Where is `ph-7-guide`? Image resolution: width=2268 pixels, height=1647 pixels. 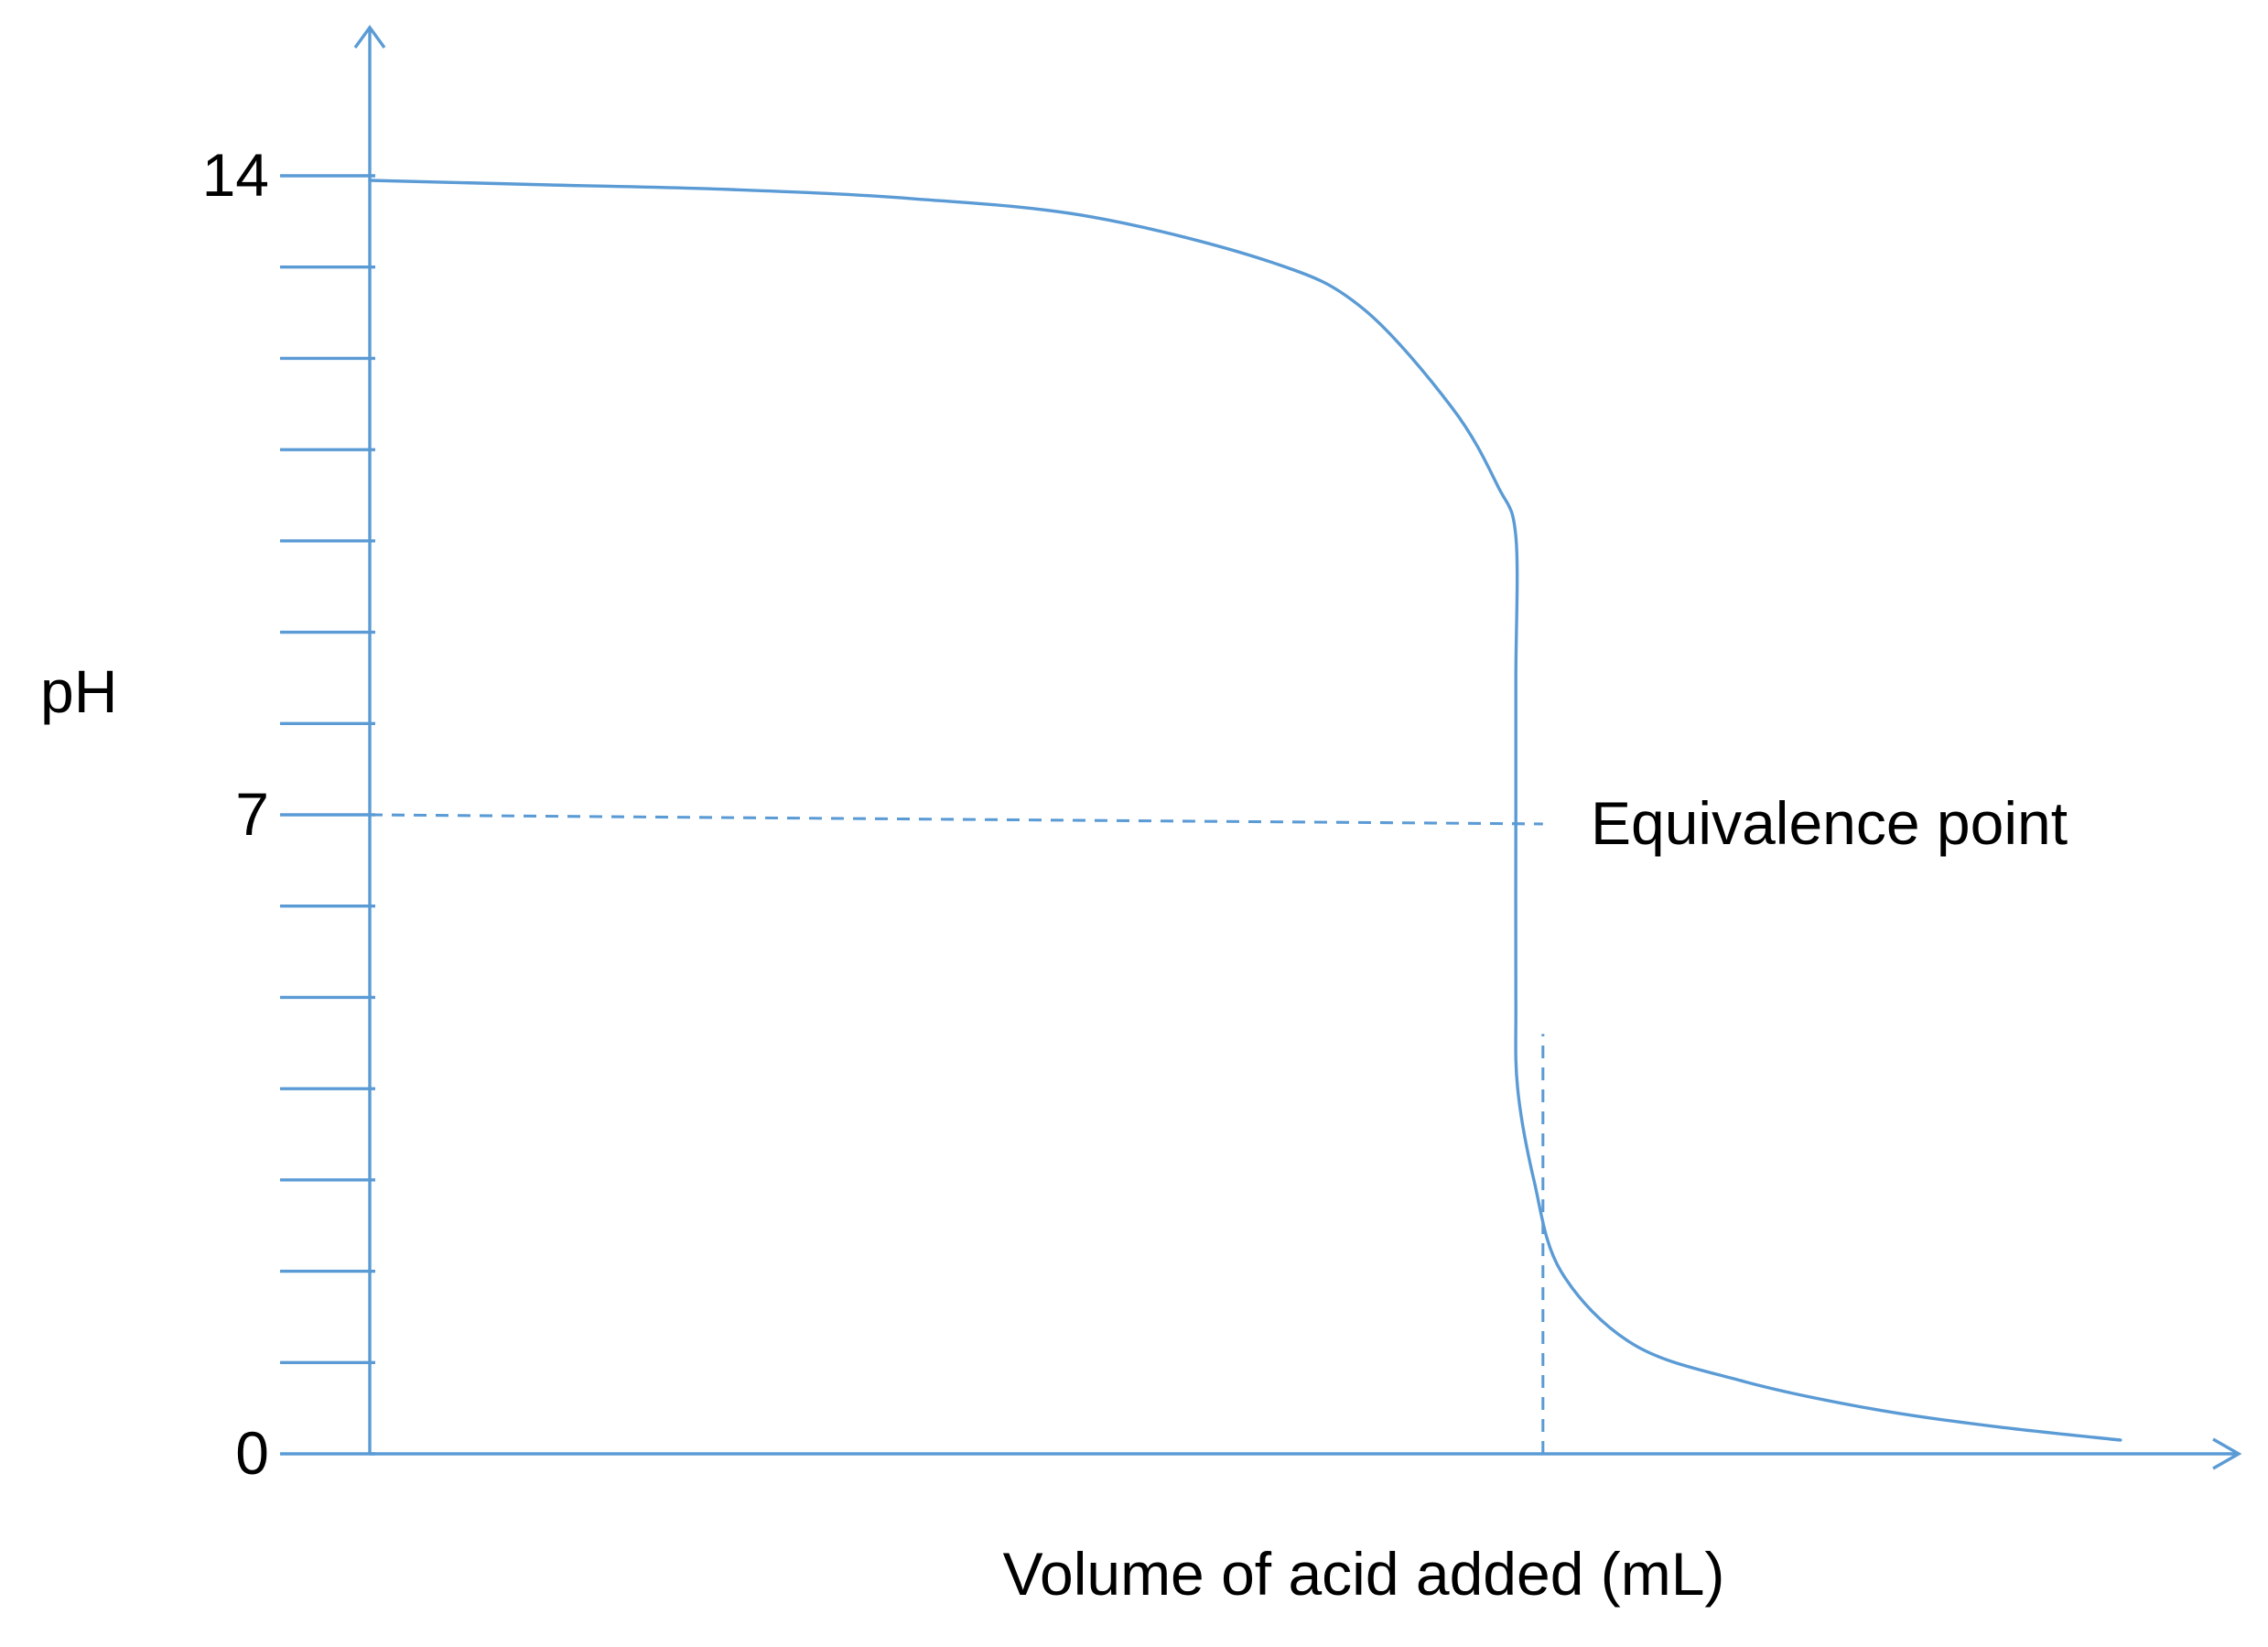
ph-7-guide is located at coordinates (956, 819).